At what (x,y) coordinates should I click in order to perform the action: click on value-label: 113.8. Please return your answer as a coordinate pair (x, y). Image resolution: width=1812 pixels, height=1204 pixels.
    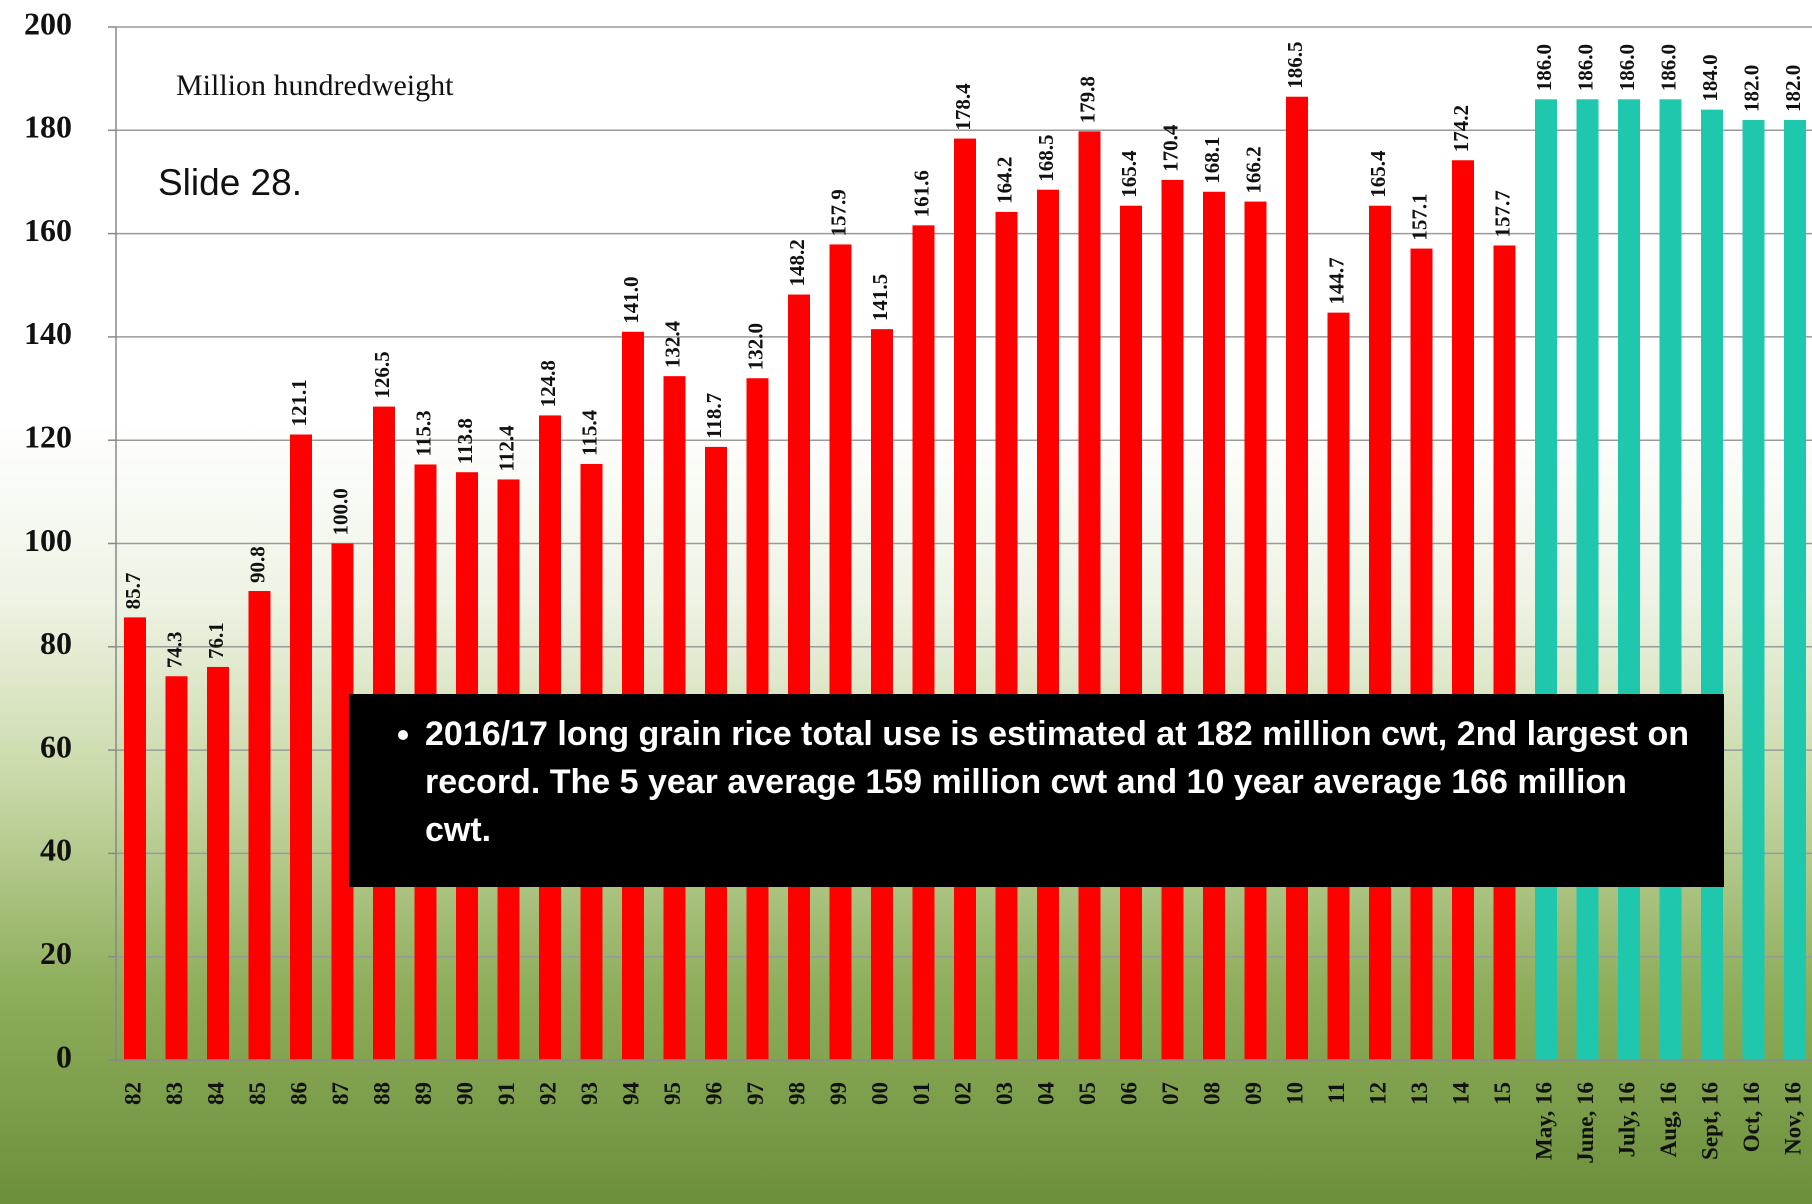
    Looking at the image, I should click on (465, 441).